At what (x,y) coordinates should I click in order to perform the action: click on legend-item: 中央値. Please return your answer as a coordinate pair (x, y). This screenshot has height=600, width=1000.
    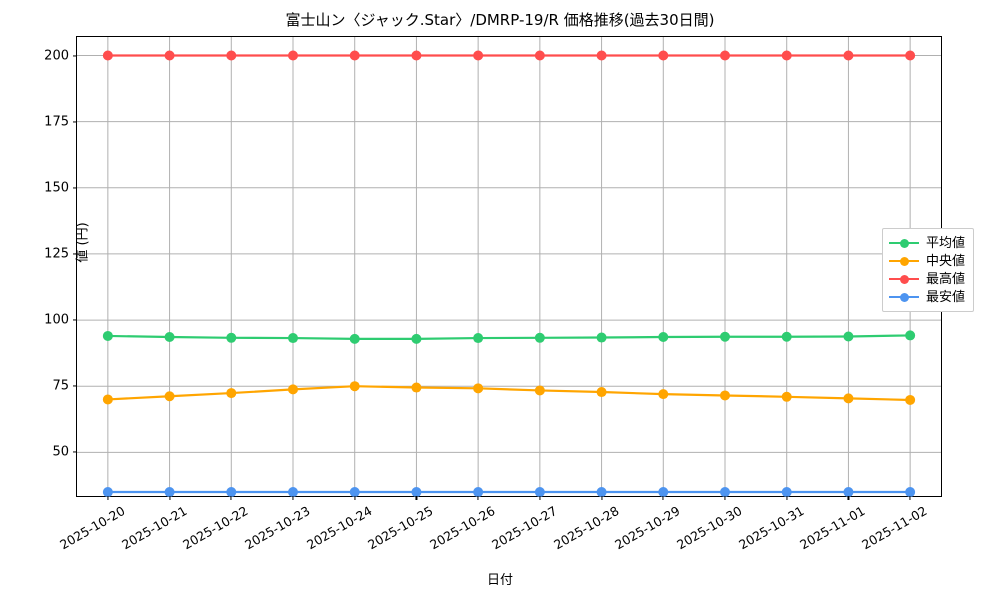
    Looking at the image, I should click on (927, 261).